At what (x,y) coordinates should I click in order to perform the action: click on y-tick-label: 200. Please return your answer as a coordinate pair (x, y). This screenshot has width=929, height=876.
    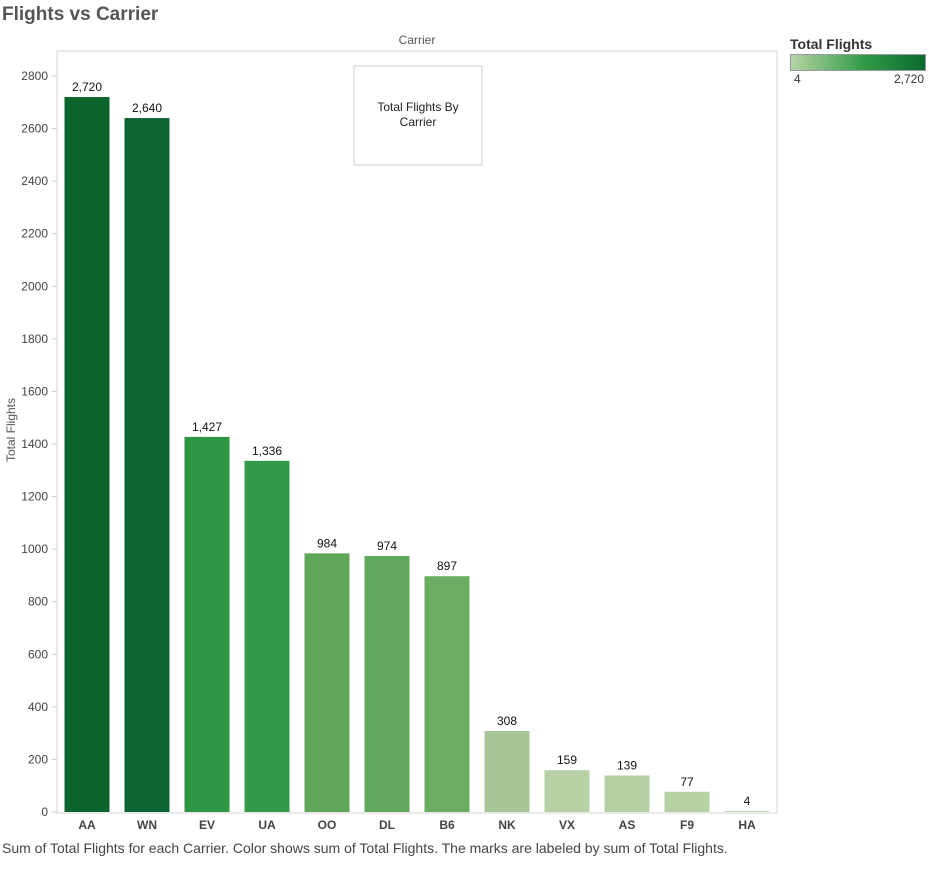
    Looking at the image, I should click on (38, 759).